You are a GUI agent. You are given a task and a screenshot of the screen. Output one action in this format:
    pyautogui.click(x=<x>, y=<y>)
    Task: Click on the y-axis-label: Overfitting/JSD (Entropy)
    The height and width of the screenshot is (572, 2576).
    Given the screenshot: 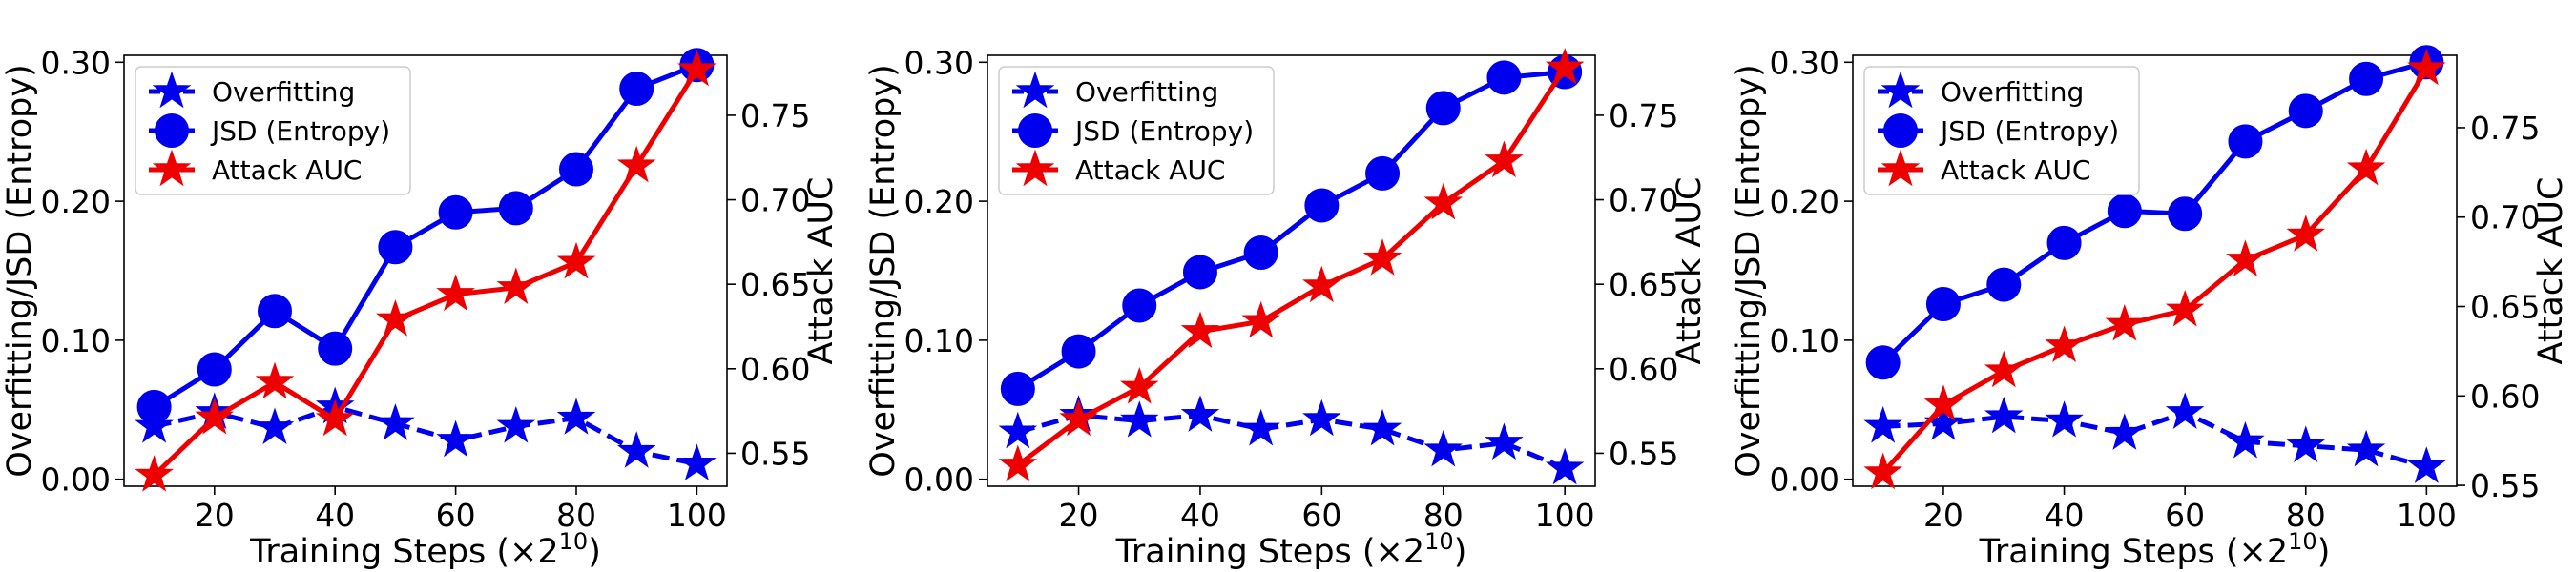 What is the action you would take?
    pyautogui.click(x=883, y=271)
    